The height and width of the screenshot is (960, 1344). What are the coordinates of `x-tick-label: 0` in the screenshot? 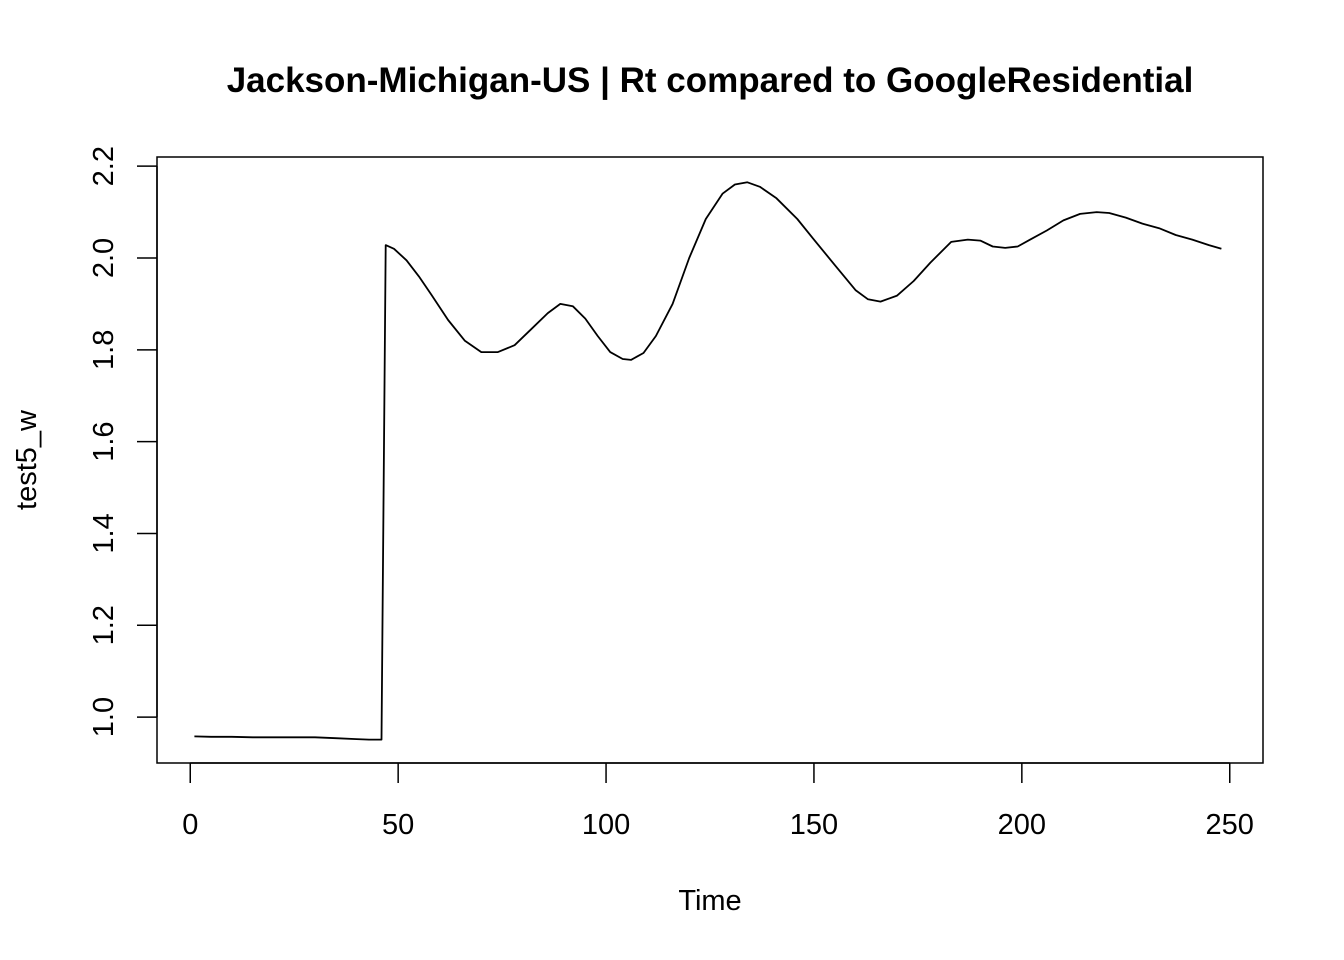 It's located at (190, 825).